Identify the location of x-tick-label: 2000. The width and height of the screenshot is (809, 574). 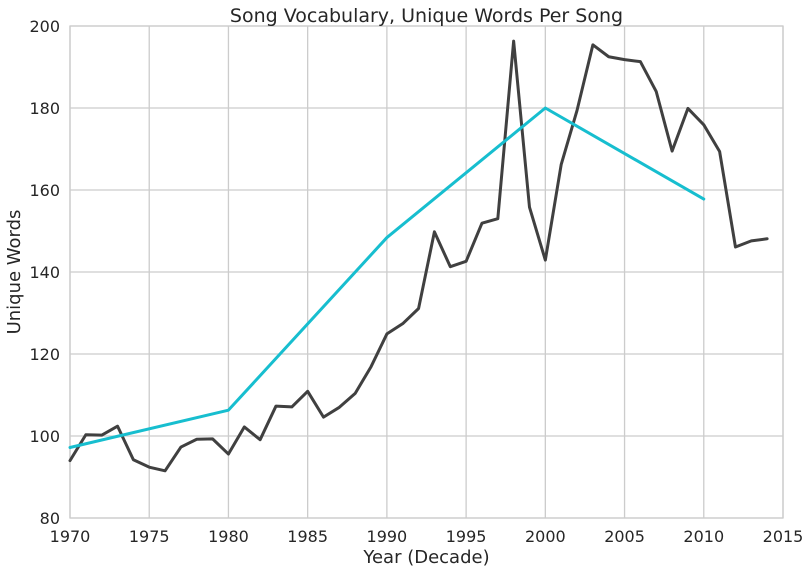
(545, 536).